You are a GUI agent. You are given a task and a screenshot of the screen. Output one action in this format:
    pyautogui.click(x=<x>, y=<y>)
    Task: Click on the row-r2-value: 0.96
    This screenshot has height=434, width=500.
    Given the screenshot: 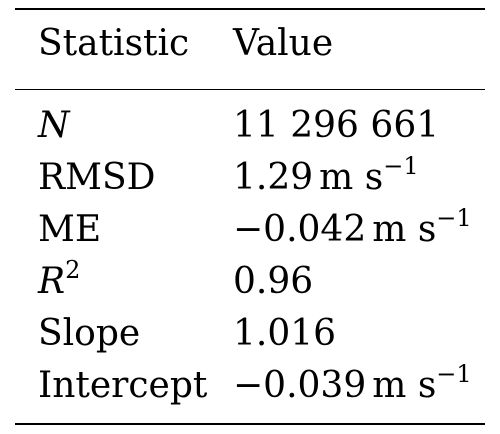 What is the action you would take?
    pyautogui.click(x=273, y=281)
    